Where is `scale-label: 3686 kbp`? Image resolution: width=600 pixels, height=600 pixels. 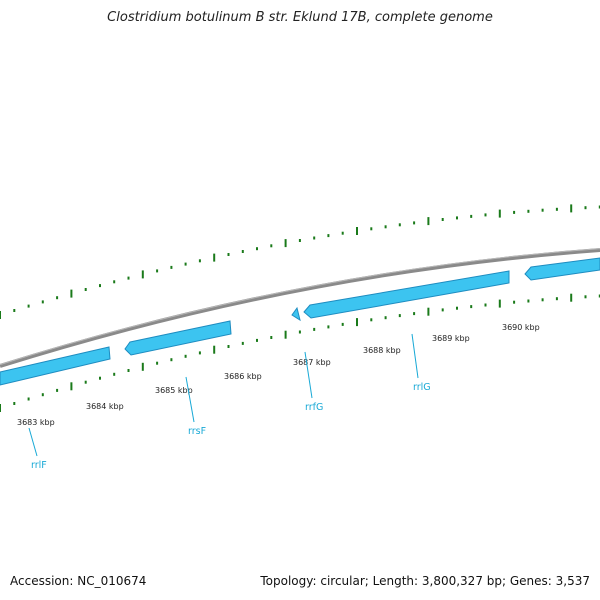
scale-label: 3686 kbp is located at coordinates (243, 376).